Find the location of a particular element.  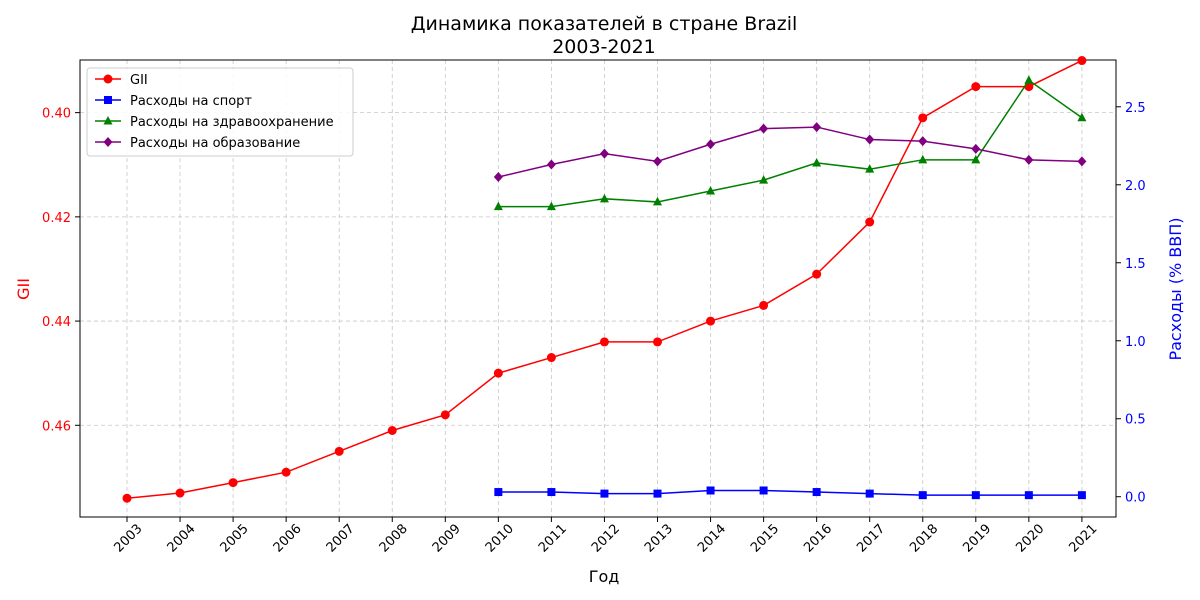

y-right-tick-label: 0.0 is located at coordinates (1135, 498).